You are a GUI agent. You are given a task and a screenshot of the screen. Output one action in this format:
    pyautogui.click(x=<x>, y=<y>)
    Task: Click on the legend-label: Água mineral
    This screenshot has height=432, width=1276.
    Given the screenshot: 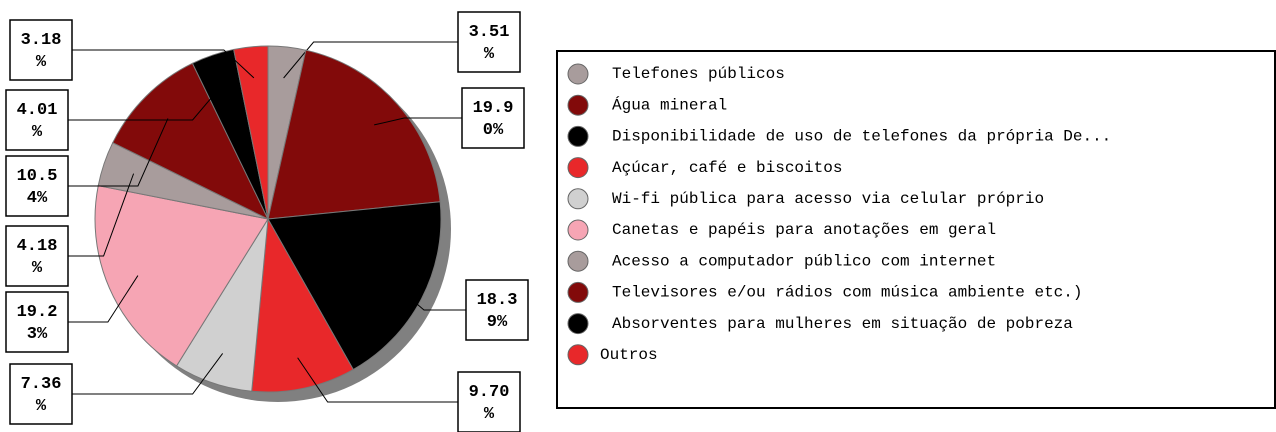 What is the action you would take?
    pyautogui.click(x=669, y=104)
    